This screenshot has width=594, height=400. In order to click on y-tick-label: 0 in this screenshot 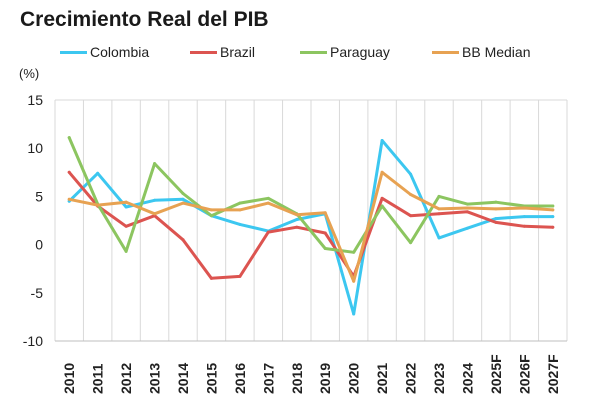, I will do `click(39, 245)`.